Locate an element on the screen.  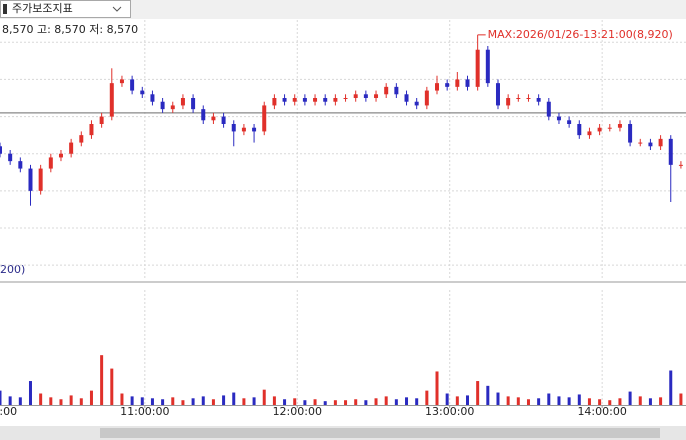
dropdown-chevron is located at coordinates (117, 9).